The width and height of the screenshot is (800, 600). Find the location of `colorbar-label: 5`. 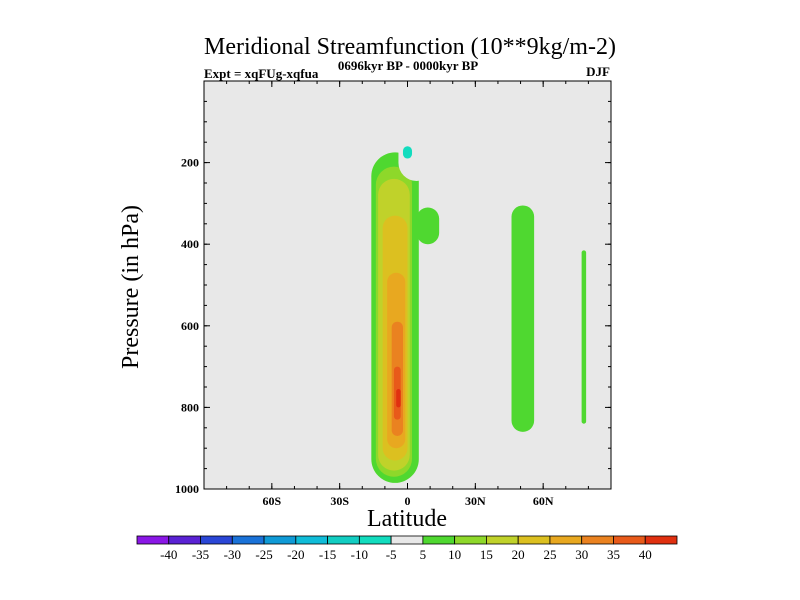

colorbar-label: 5 is located at coordinates (423, 554).